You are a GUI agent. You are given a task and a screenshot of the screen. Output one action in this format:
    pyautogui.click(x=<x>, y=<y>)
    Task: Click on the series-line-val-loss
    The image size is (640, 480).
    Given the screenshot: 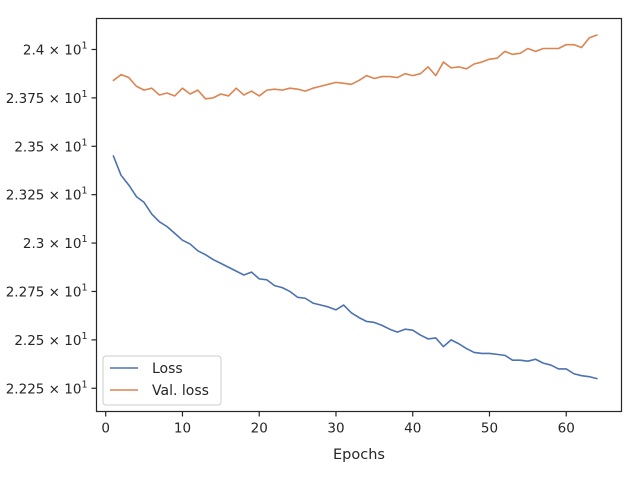 What is the action you would take?
    pyautogui.click(x=355, y=67)
    